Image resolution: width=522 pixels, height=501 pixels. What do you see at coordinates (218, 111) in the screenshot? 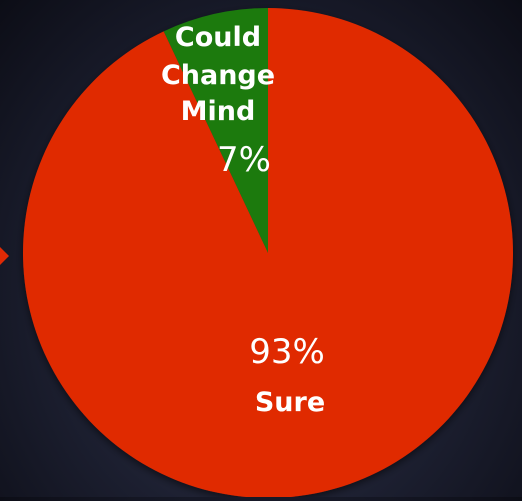
I see `slice-label-could-line-3: Mind` at bounding box center [218, 111].